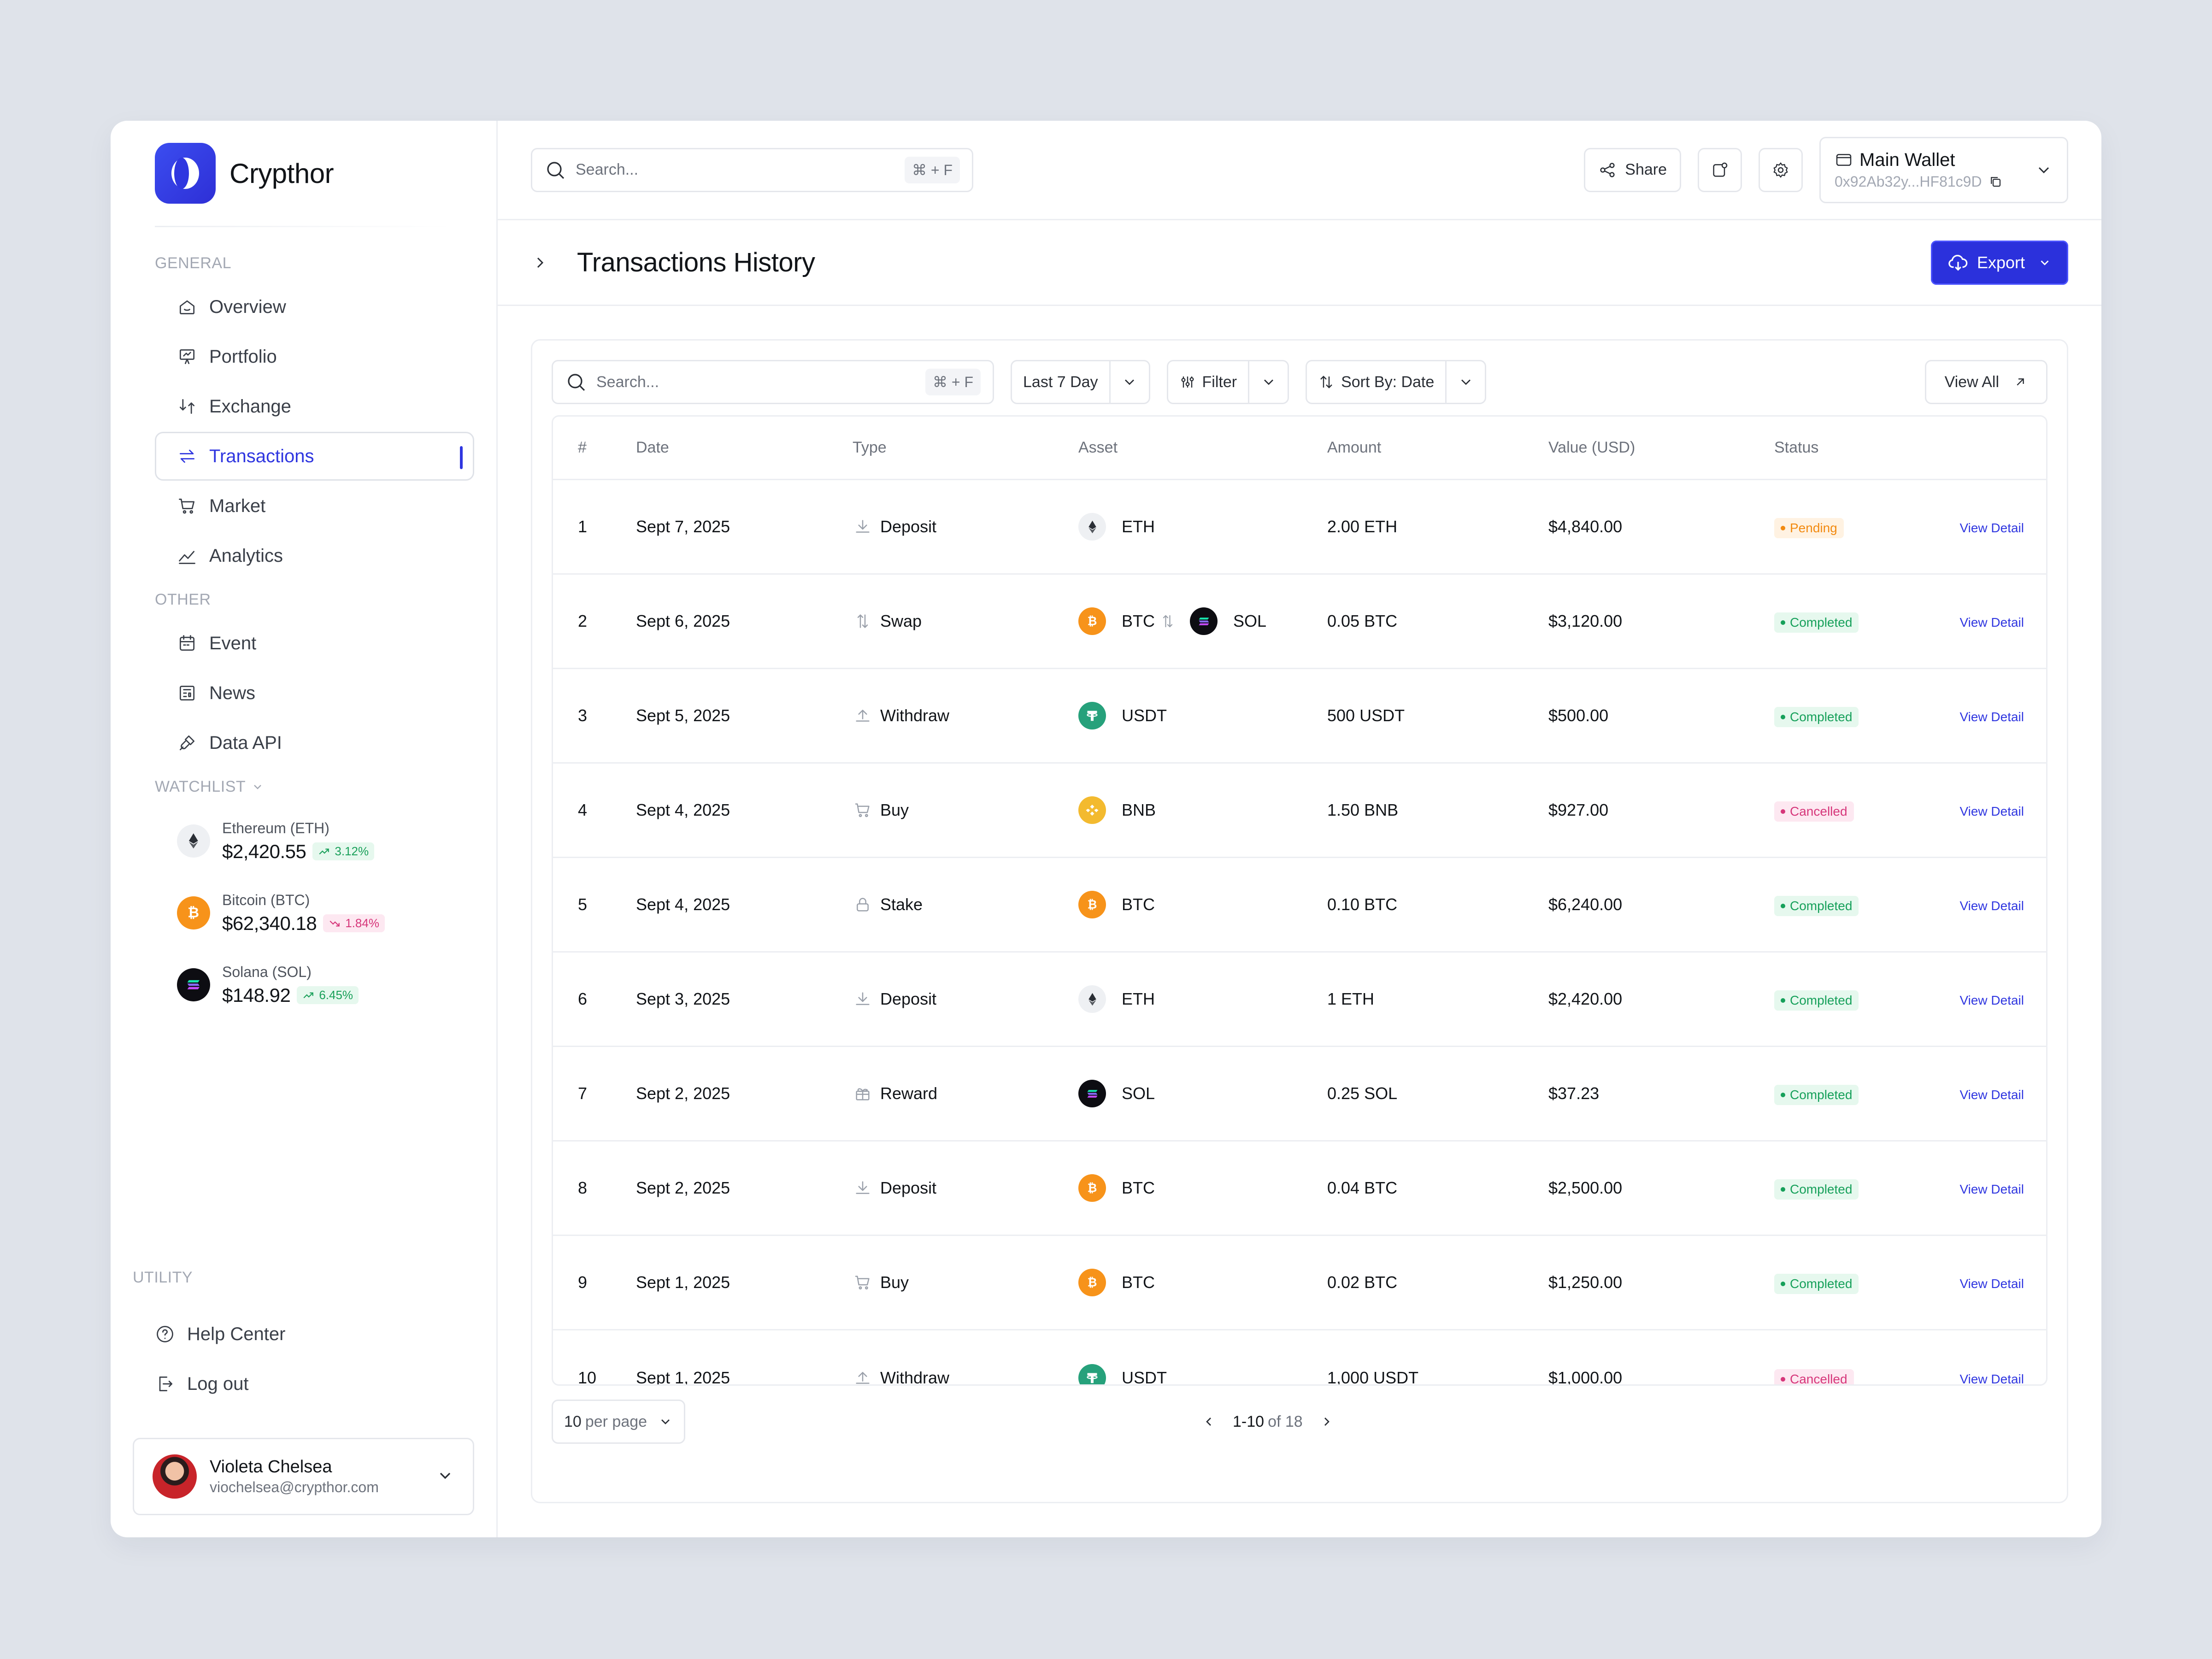 The width and height of the screenshot is (2212, 1659). I want to click on wallet-selector: Main Wallet 0x92Ab32y...HF81c9D, so click(1943, 169).